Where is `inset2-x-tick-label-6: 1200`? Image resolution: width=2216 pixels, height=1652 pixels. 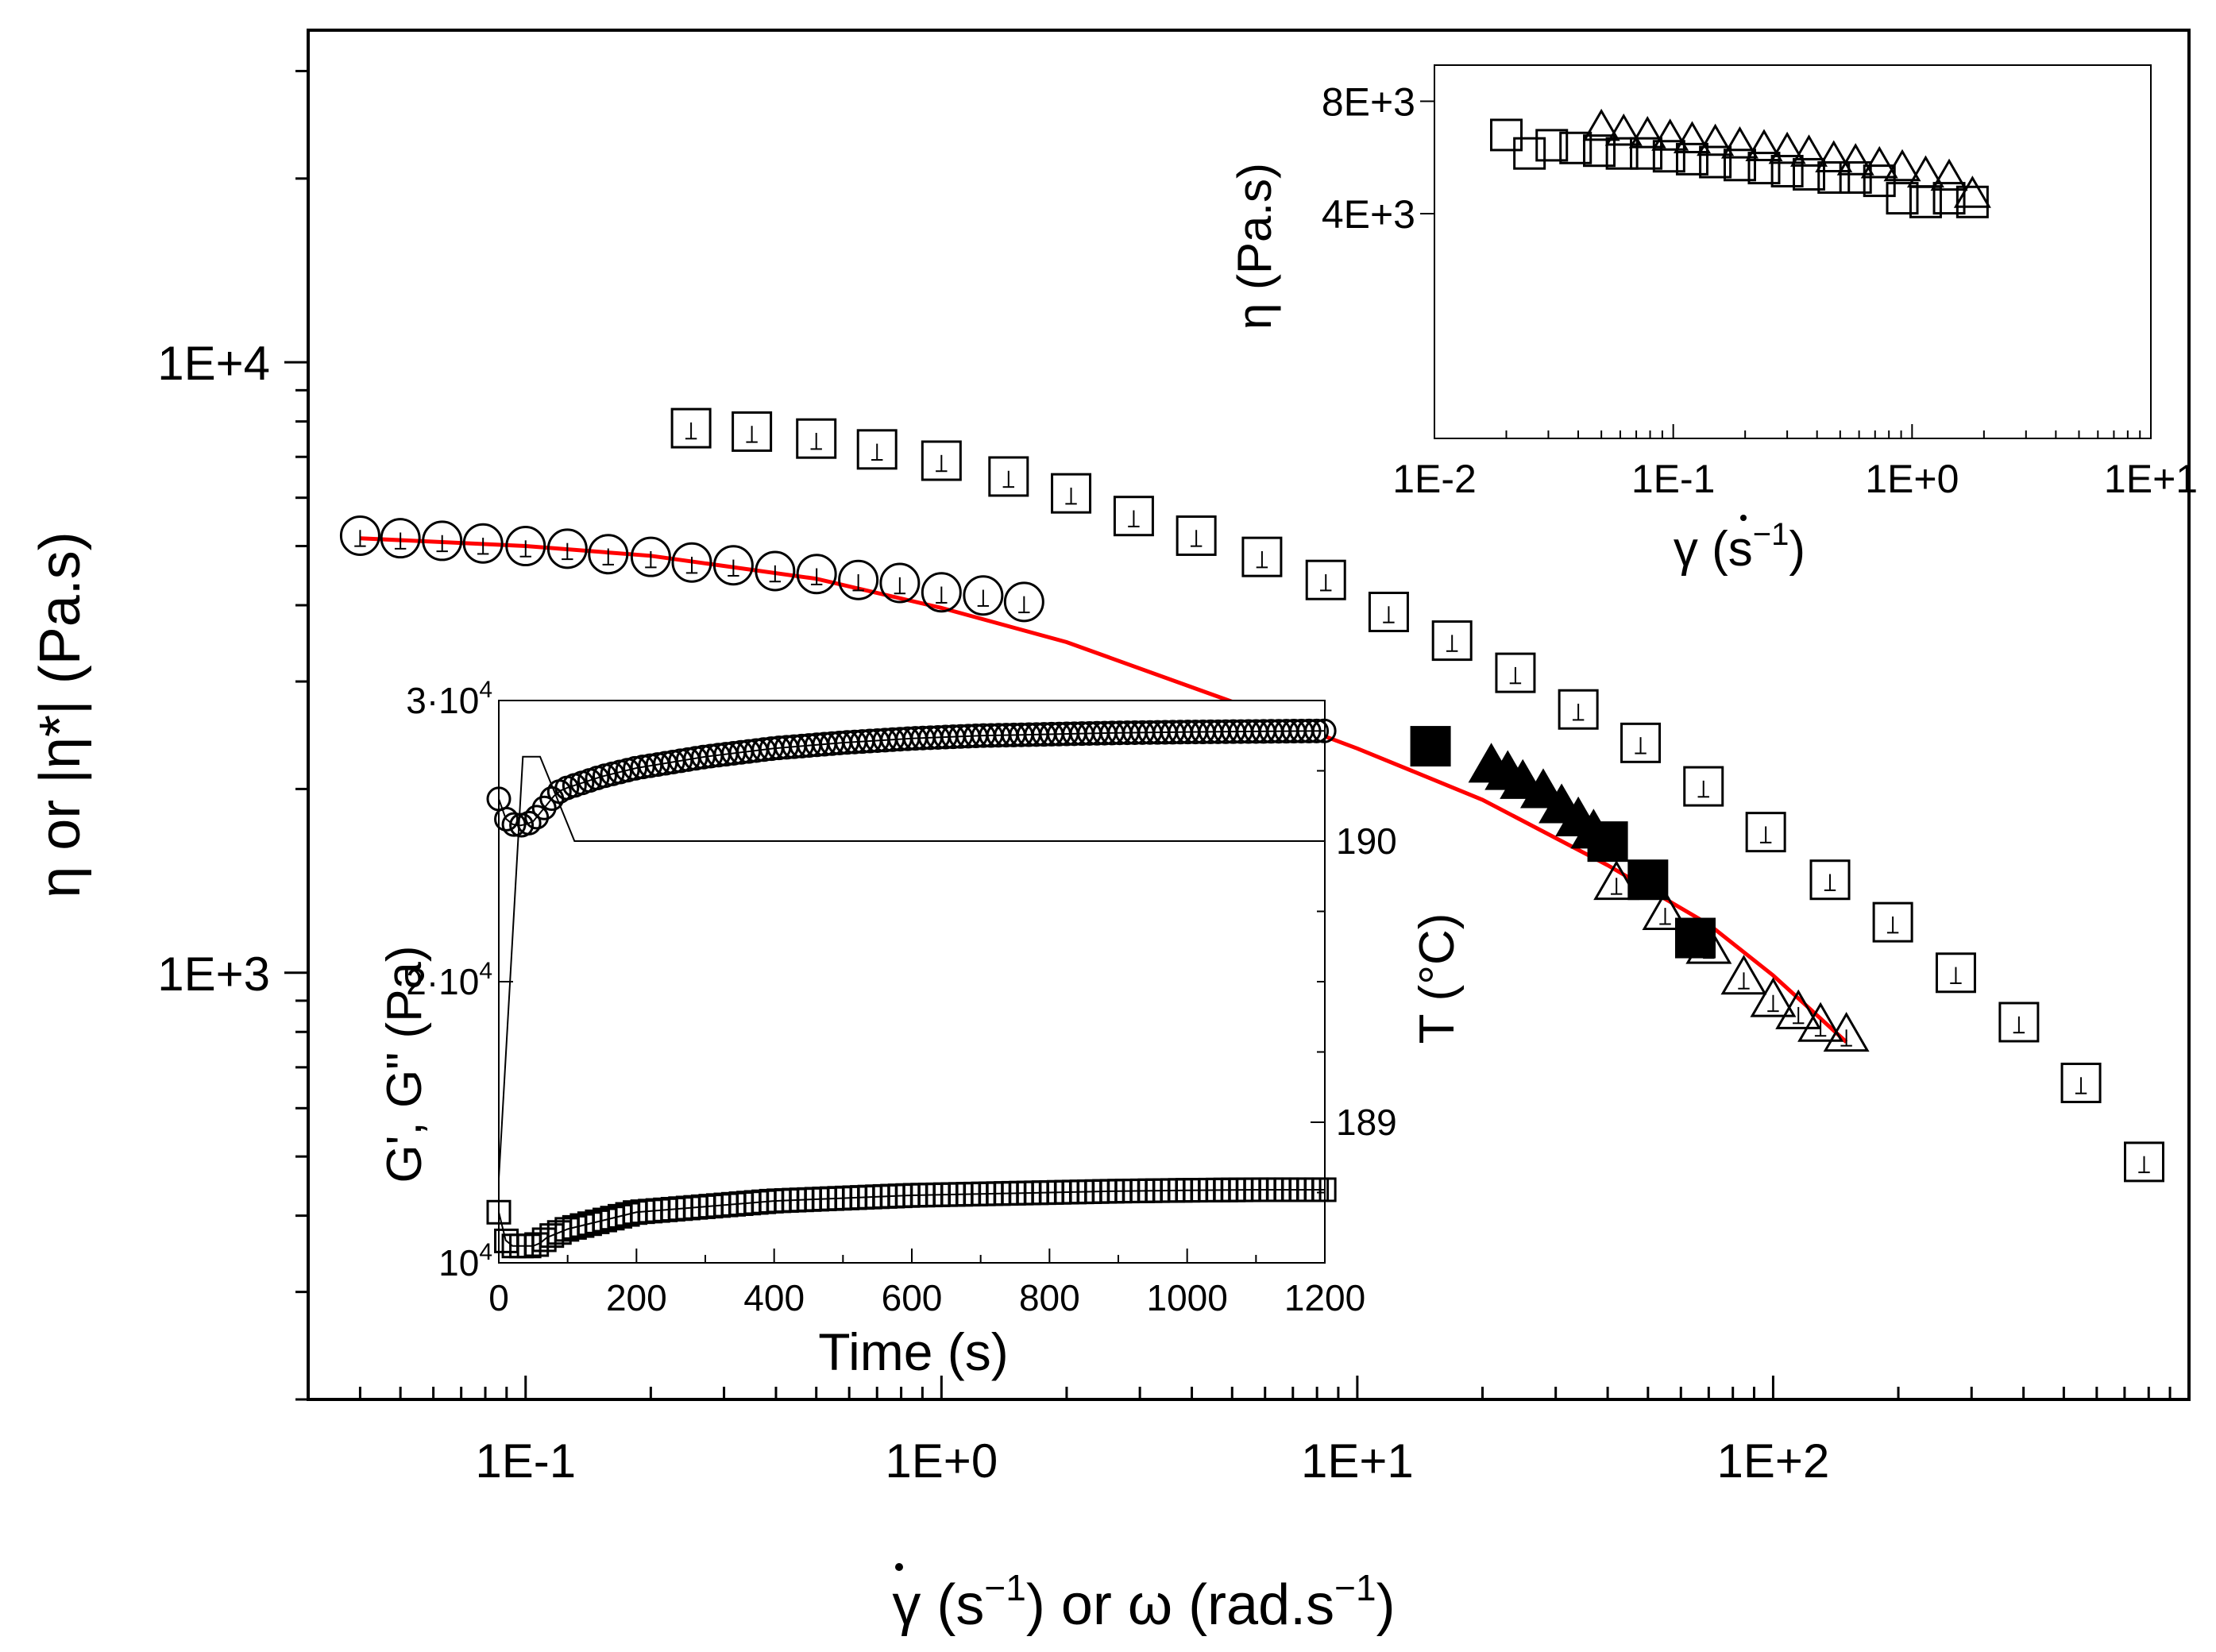 inset2-x-tick-label-6: 1200 is located at coordinates (1324, 1297).